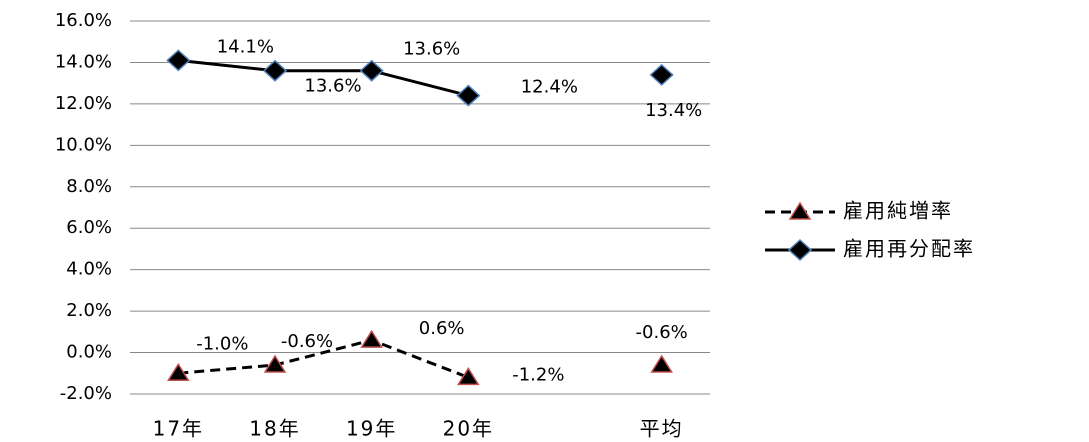 The height and width of the screenshot is (442, 1089). What do you see at coordinates (468, 429) in the screenshot?
I see `x-tick-label: 20年` at bounding box center [468, 429].